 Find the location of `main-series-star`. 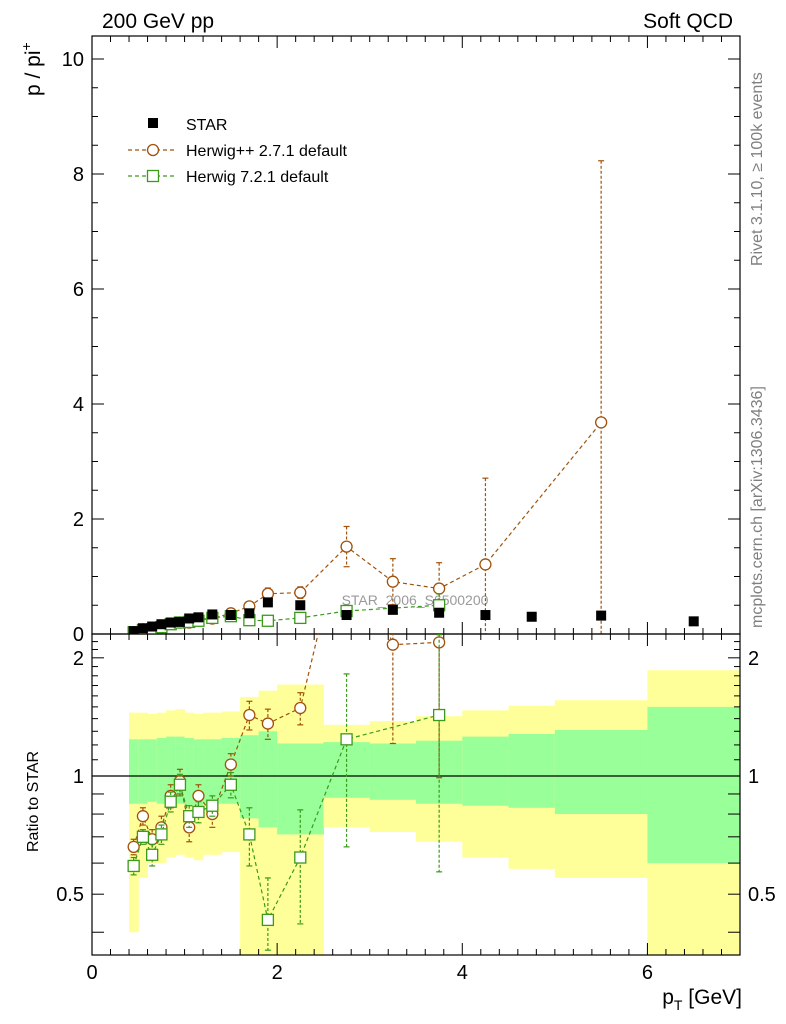

main-series-star is located at coordinates (413, 615).